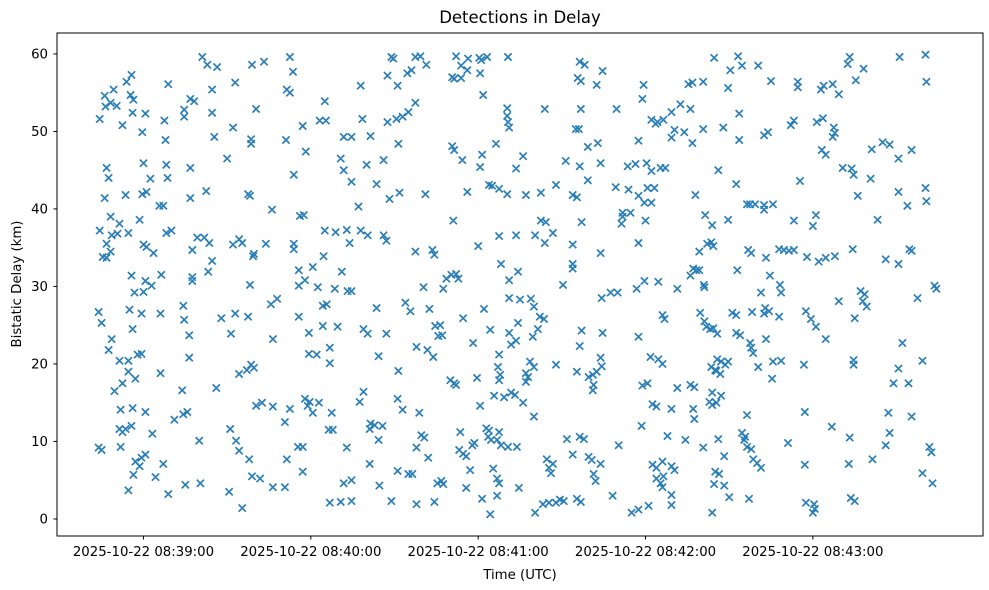  Describe the element at coordinates (310, 552) in the screenshot. I see `x-tick-label: 2025-10-22 08:40:00` at that location.